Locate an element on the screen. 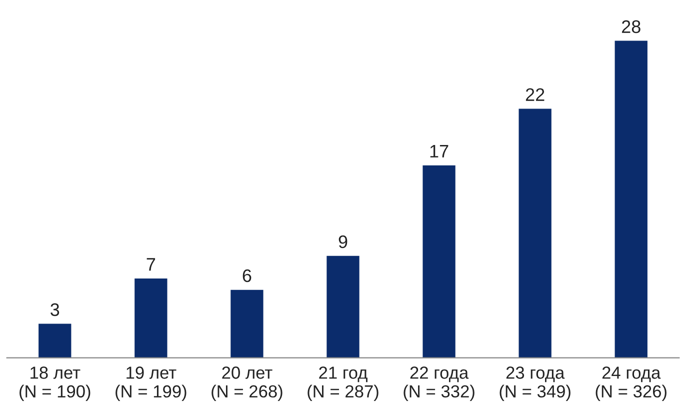  x-tick-label: 22 года (N = 332) is located at coordinates (439, 383).